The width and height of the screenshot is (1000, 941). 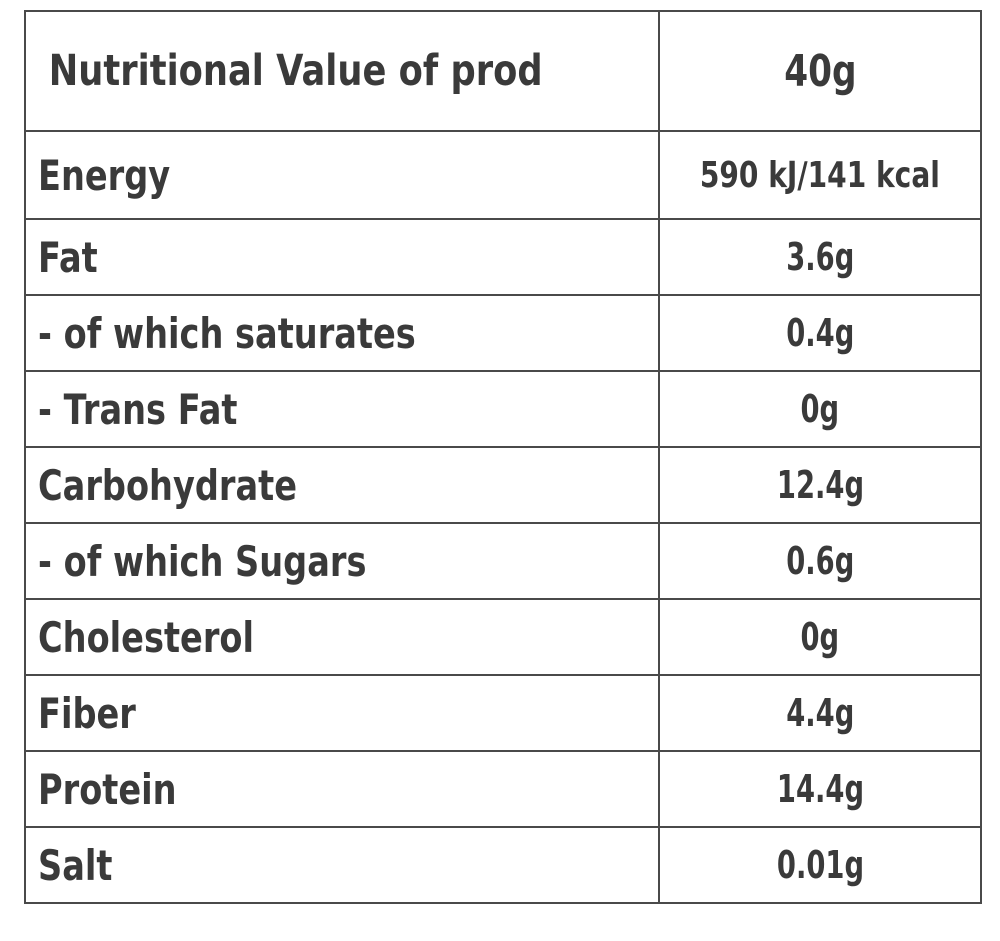 I want to click on header-value-cell: 40g, so click(x=820, y=71).